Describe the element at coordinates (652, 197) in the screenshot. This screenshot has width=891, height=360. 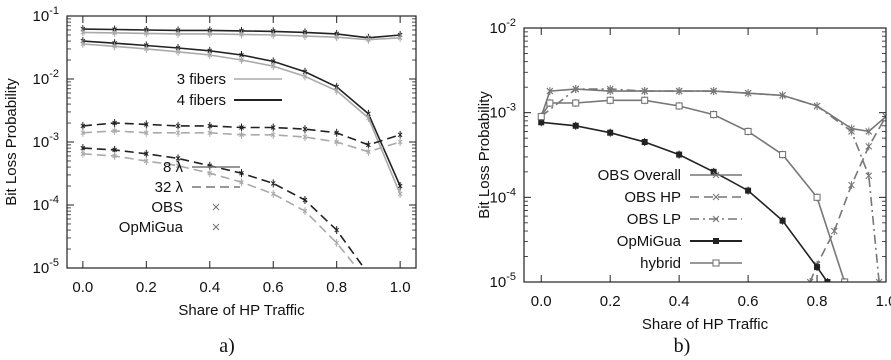
I see `legend-label: OBS HP` at that location.